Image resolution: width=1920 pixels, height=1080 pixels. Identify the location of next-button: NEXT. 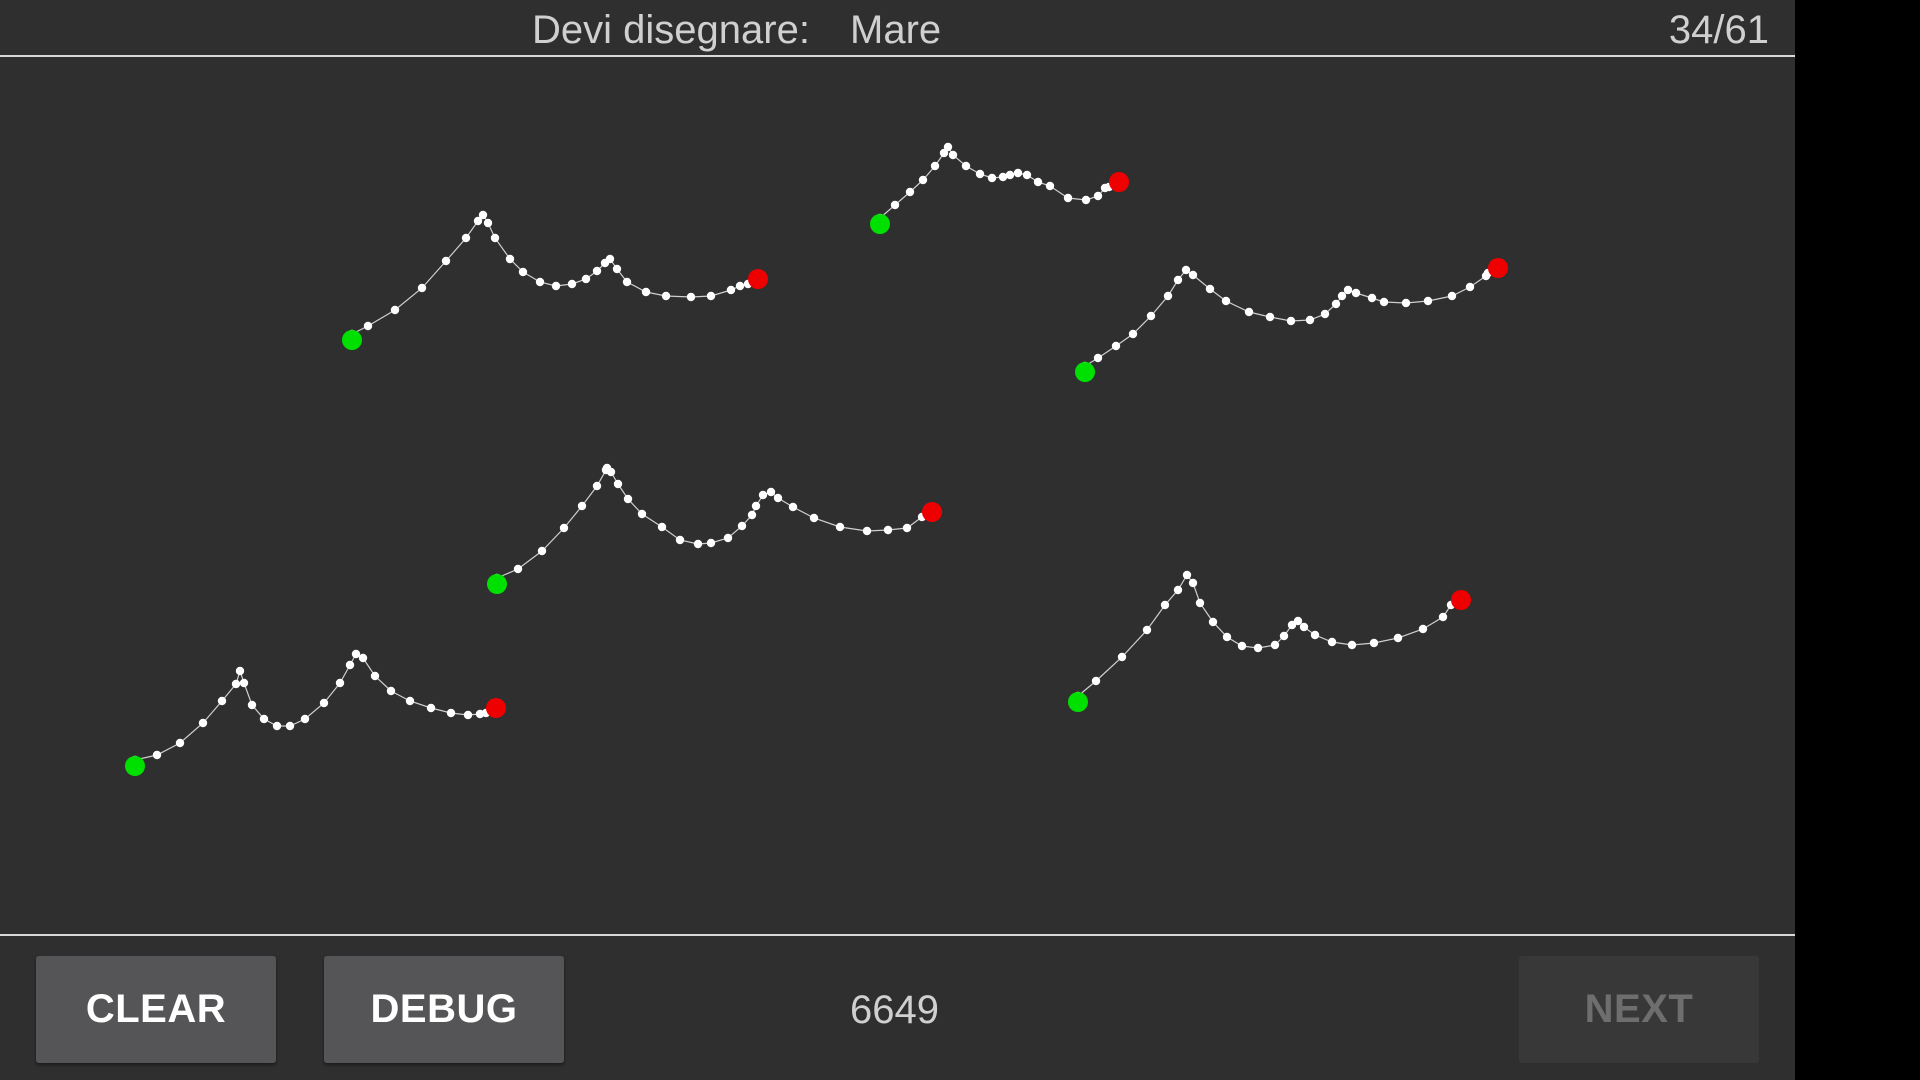
(1639, 1009).